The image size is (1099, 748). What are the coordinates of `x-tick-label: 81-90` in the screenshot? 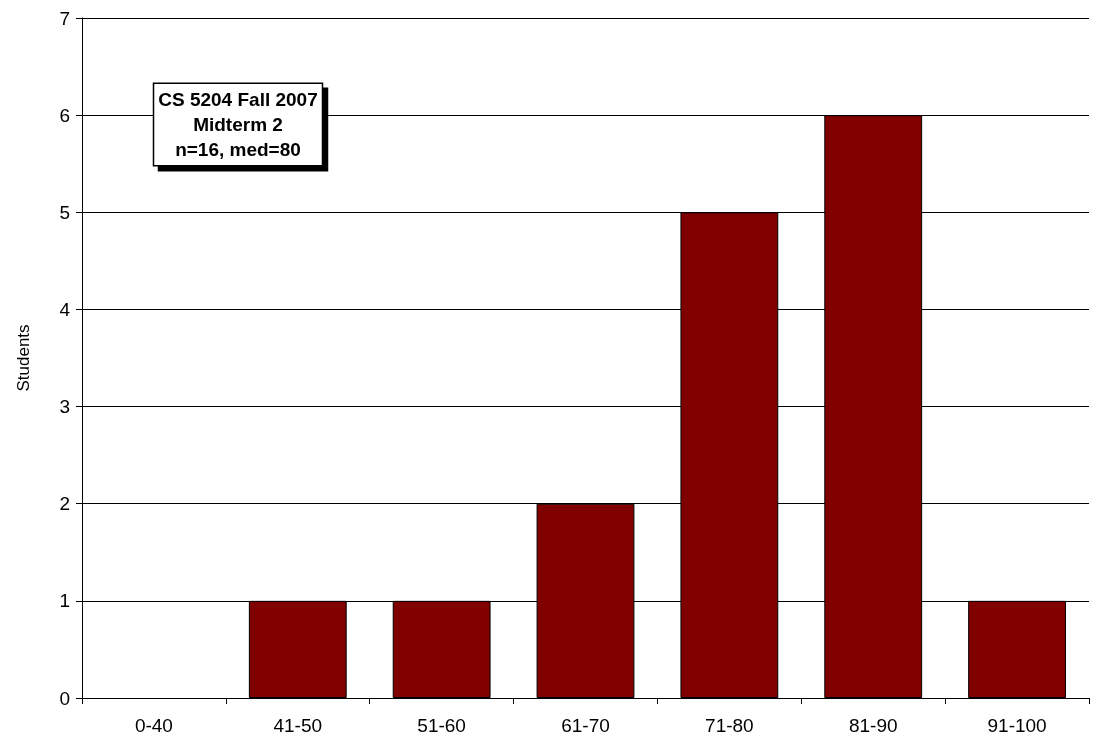 It's located at (873, 725).